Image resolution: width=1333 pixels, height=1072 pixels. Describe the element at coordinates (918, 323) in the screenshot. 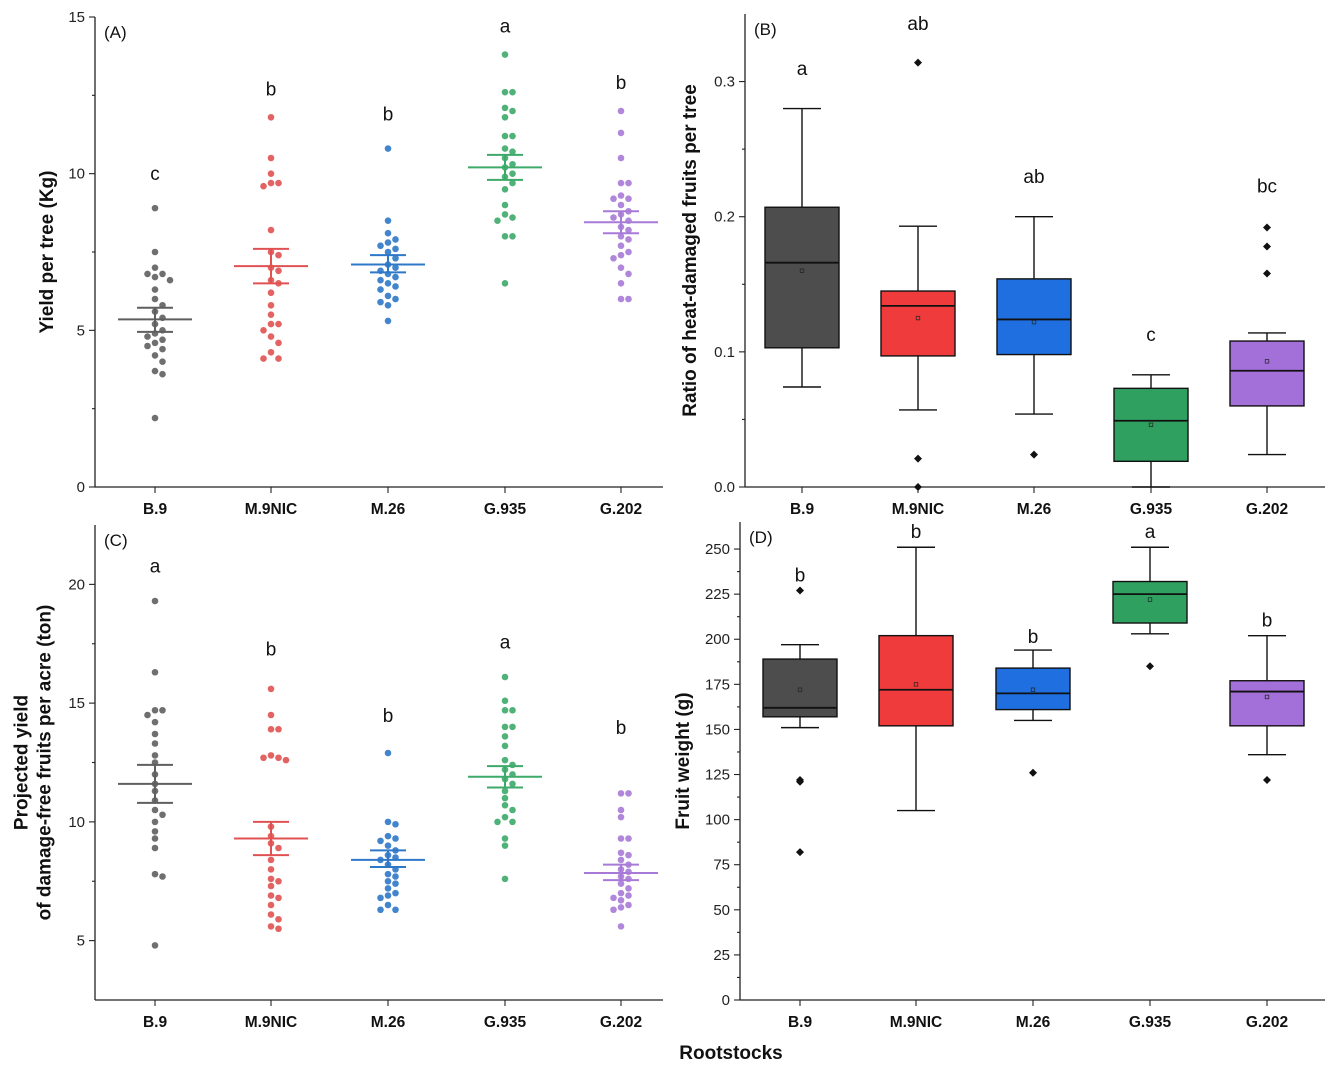

I see `box-iqr` at that location.